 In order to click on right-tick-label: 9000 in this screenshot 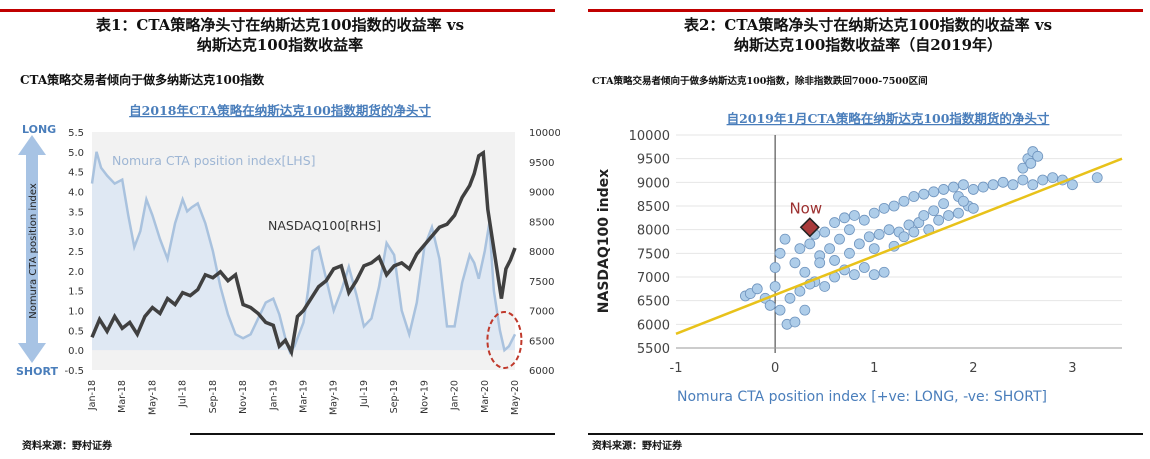, I will do `click(541, 193)`.